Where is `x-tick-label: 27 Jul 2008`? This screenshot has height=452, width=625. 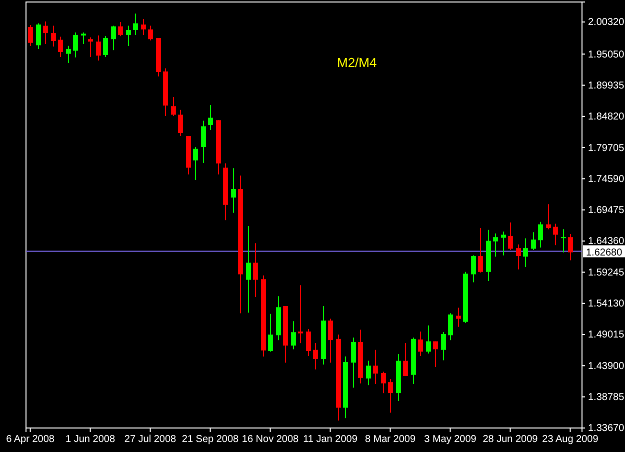
x-tick-label: 27 Jul 2008 is located at coordinates (150, 440).